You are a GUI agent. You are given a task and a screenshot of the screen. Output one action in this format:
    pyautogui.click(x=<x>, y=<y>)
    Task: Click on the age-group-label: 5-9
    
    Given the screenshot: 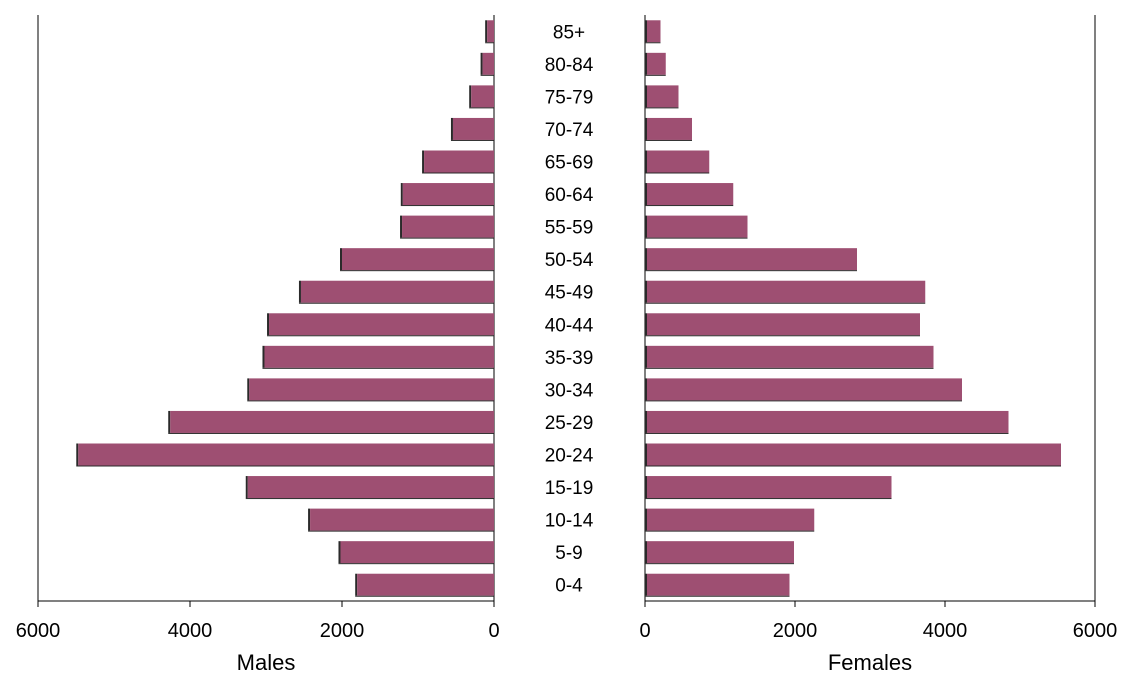 What is the action you would take?
    pyautogui.click(x=568, y=553)
    